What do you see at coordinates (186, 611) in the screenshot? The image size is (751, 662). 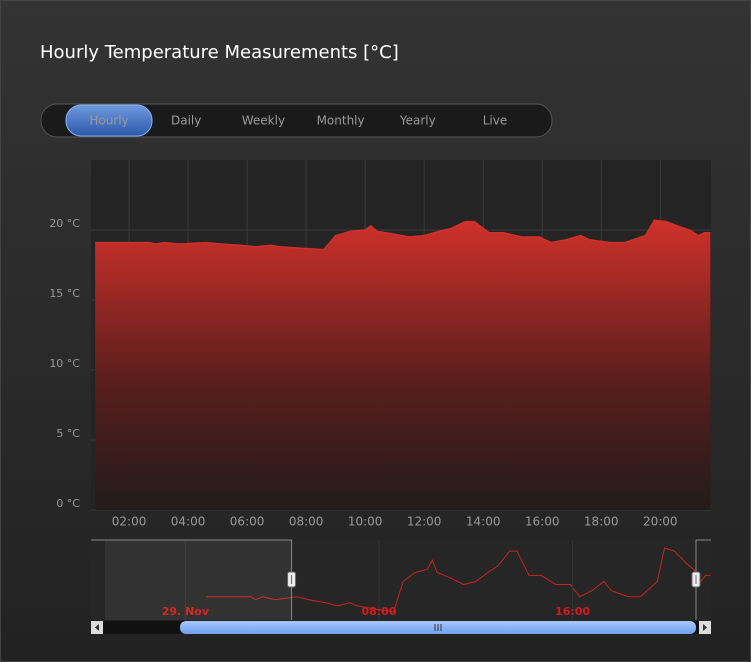 I see `navigator-tick-label: 29. Nov` at bounding box center [186, 611].